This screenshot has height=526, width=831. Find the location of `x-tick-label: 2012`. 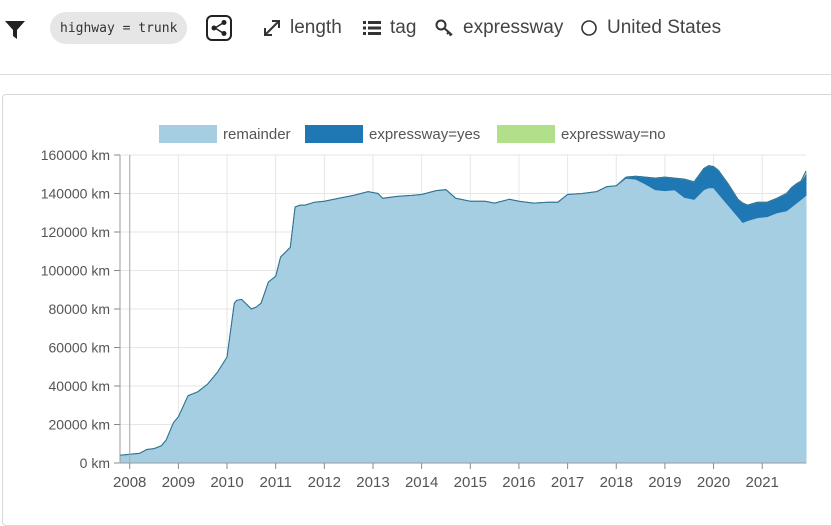

x-tick-label: 2012 is located at coordinates (324, 482).